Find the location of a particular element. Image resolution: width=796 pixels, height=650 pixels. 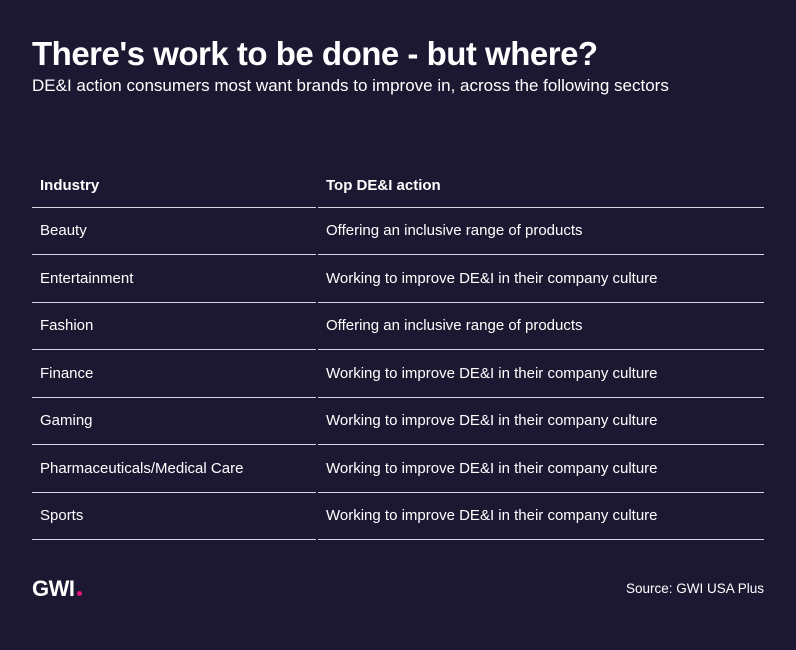

table-header-row: Industry Top DE&I action is located at coordinates (398, 186).